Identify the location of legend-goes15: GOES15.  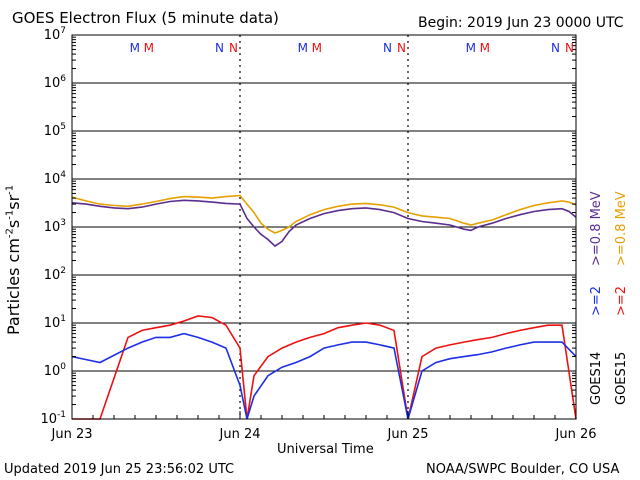
(621, 378).